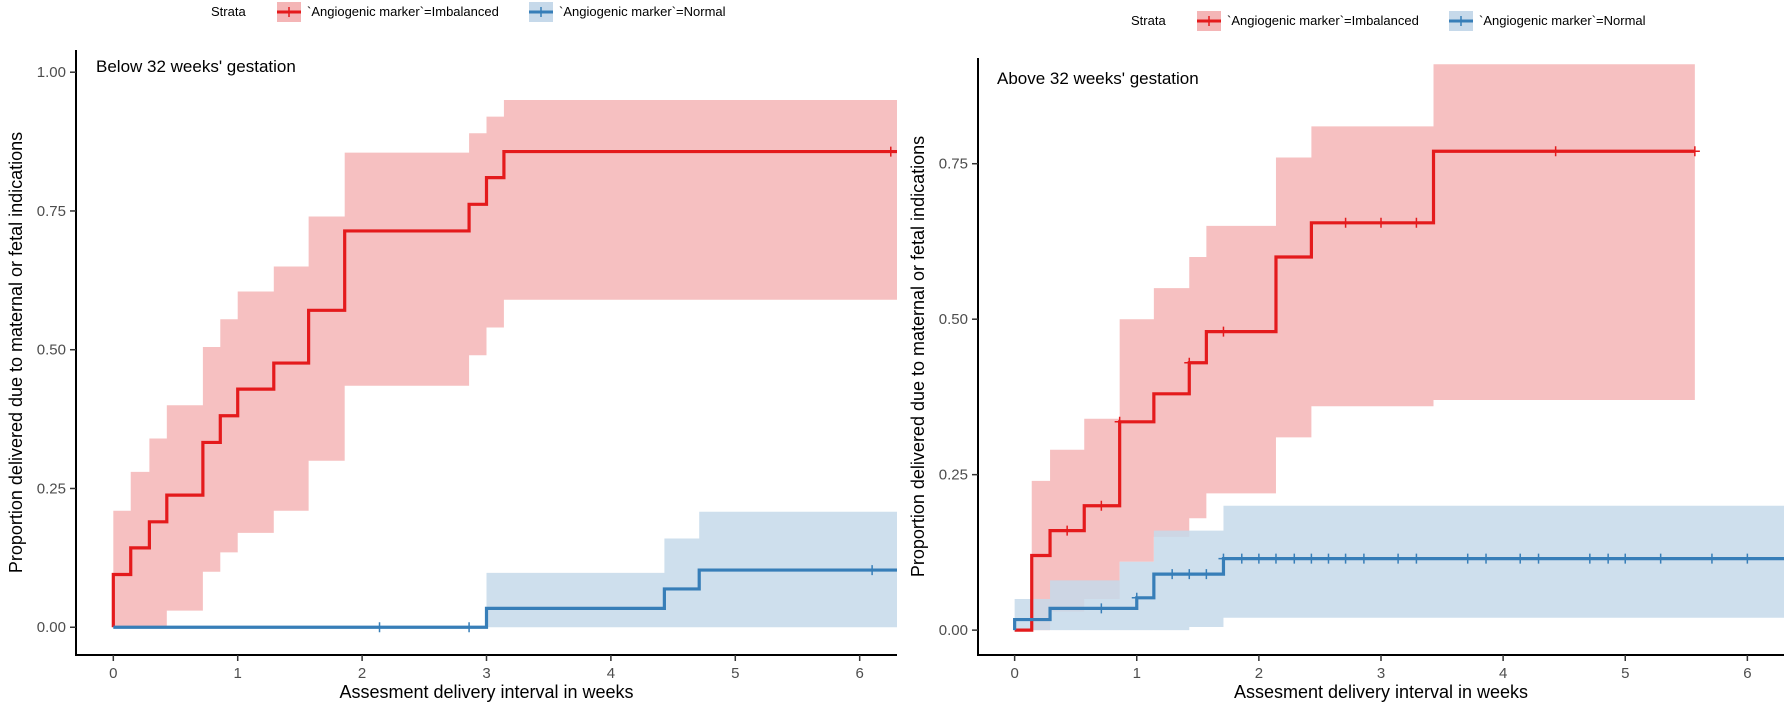  Describe the element at coordinates (1098, 78) in the screenshot. I see `panel-title: Above 32 weeks' gestation` at that location.